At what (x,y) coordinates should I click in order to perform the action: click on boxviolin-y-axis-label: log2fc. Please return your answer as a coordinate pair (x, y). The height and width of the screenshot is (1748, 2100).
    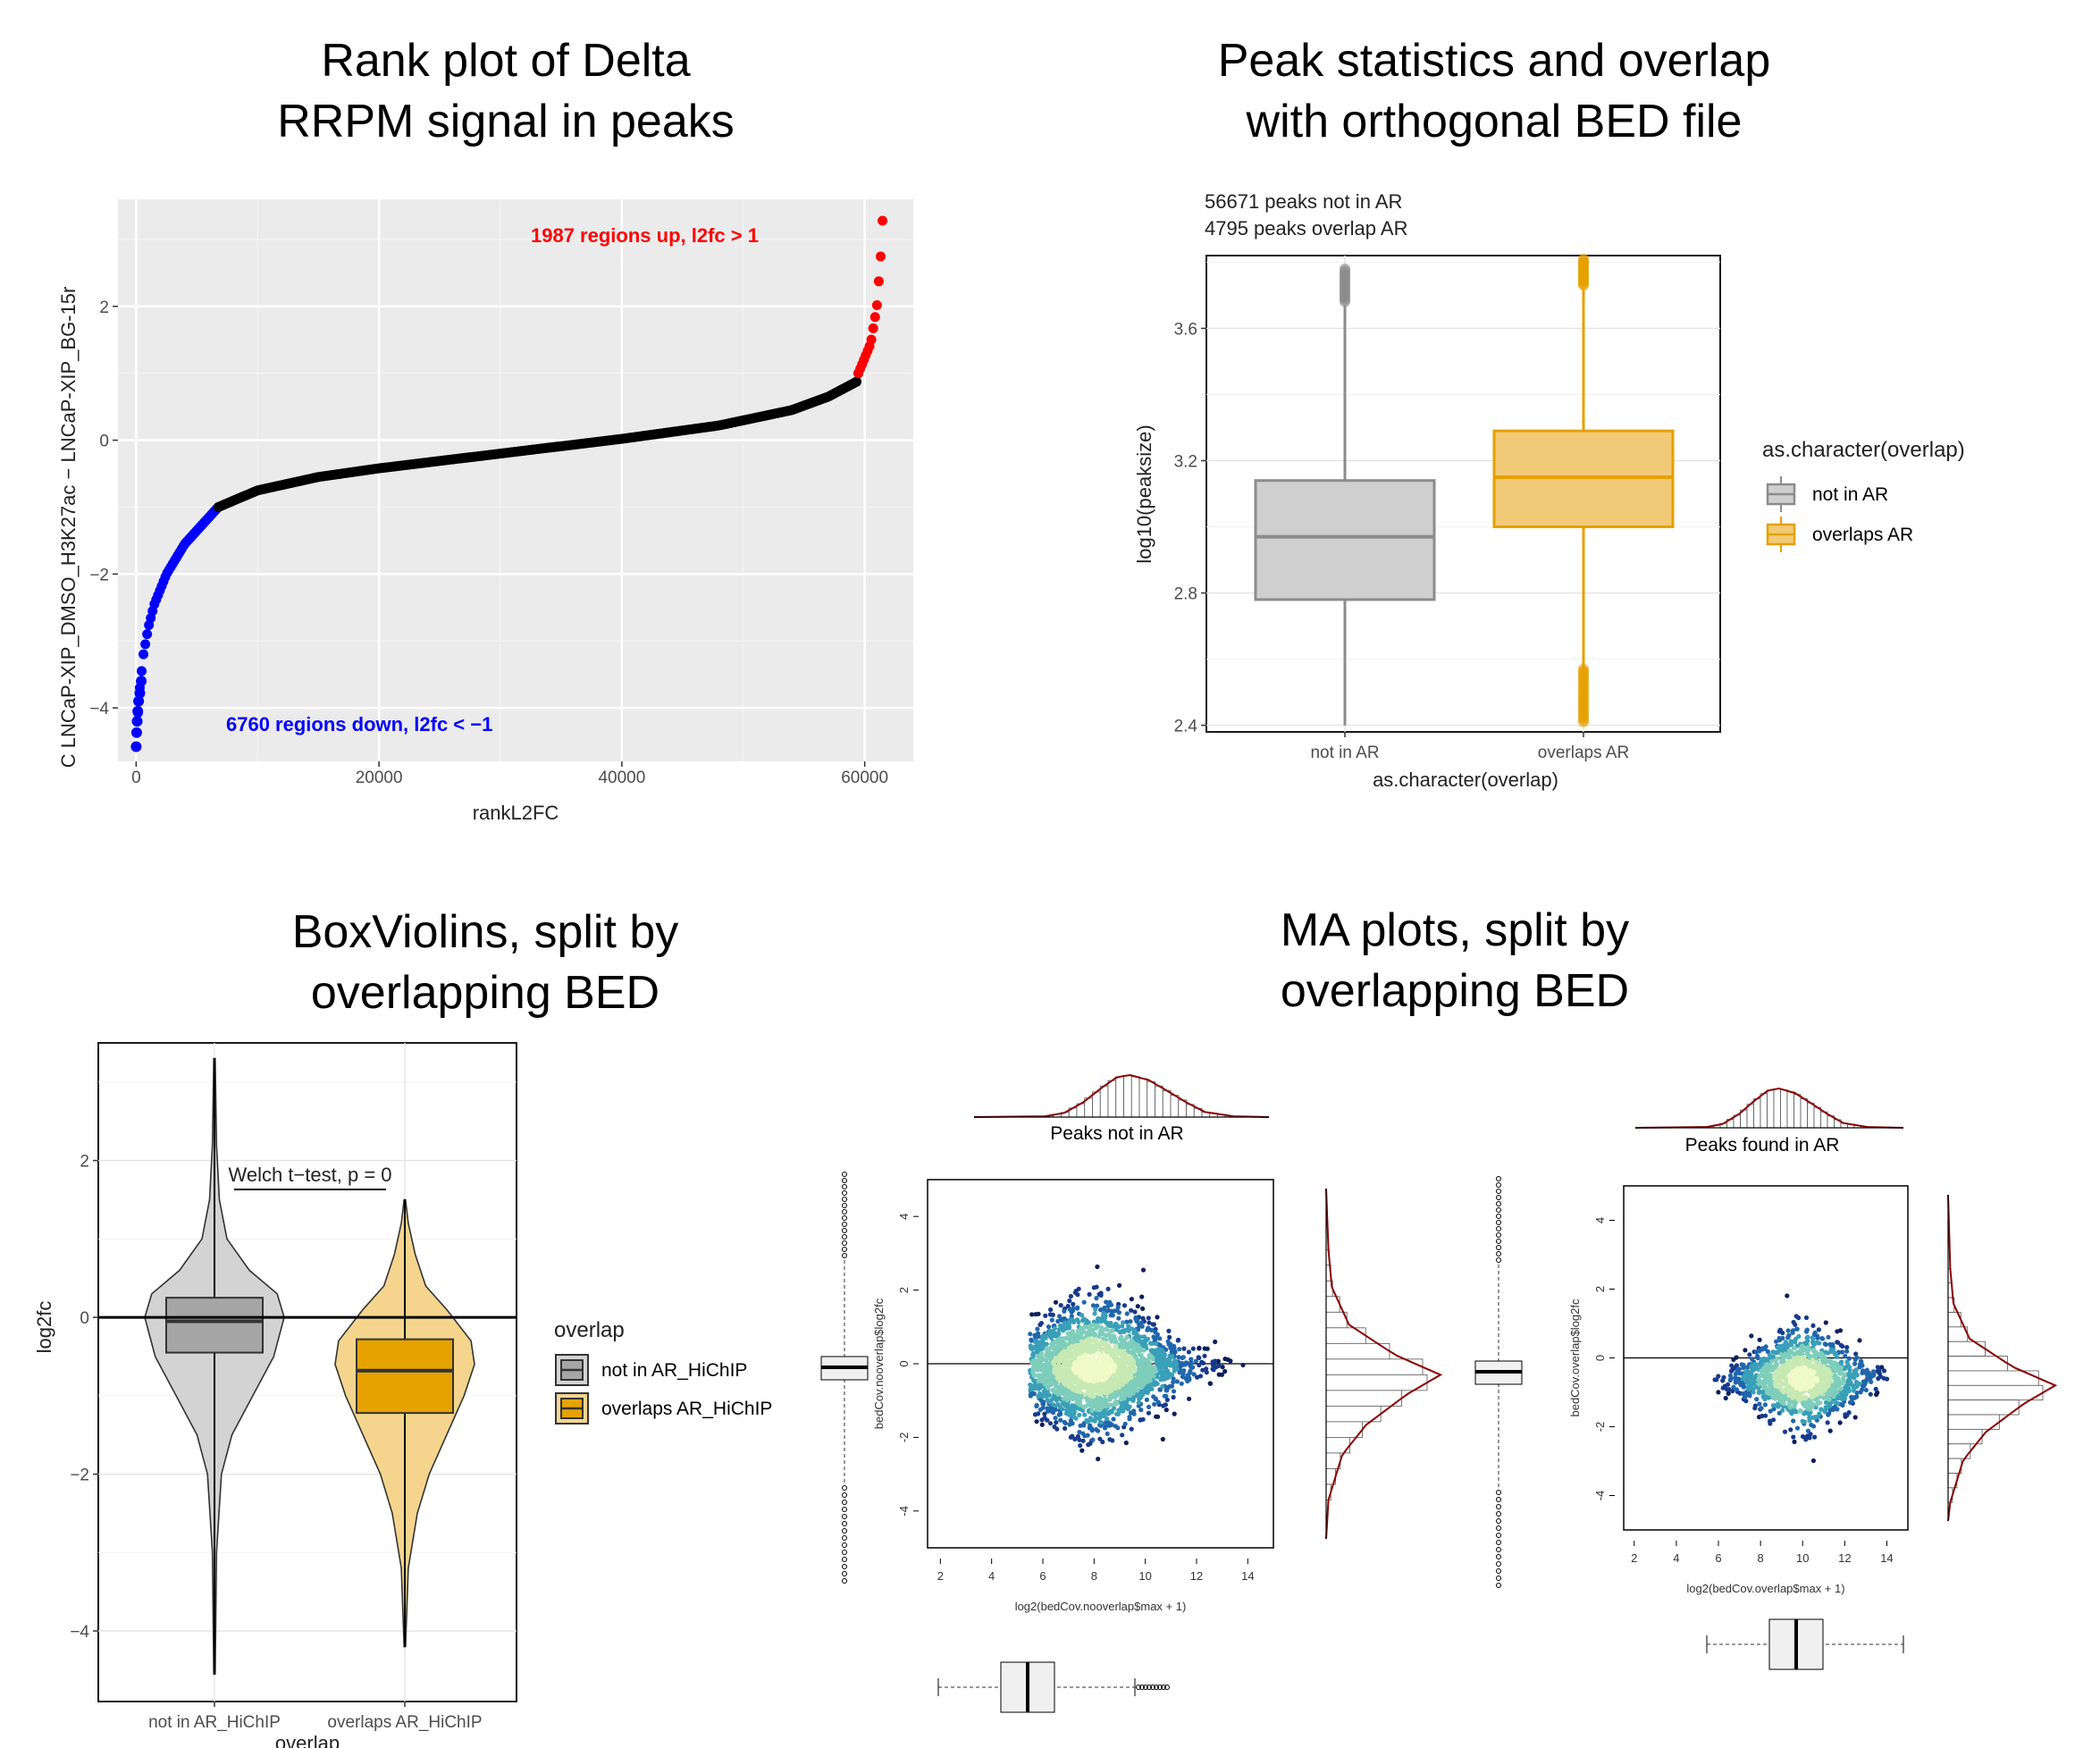
    Looking at the image, I should click on (44, 1327).